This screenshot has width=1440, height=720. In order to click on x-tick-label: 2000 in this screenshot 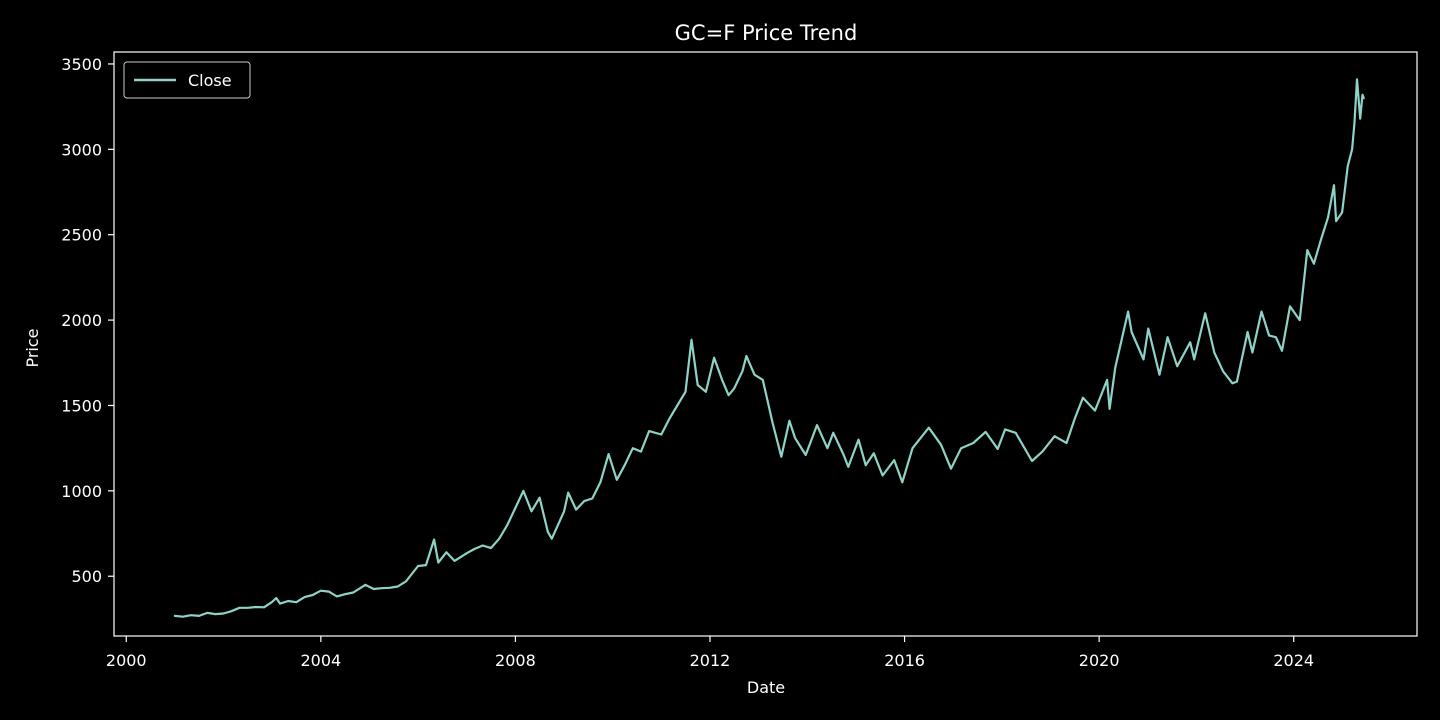, I will do `click(126, 660)`.